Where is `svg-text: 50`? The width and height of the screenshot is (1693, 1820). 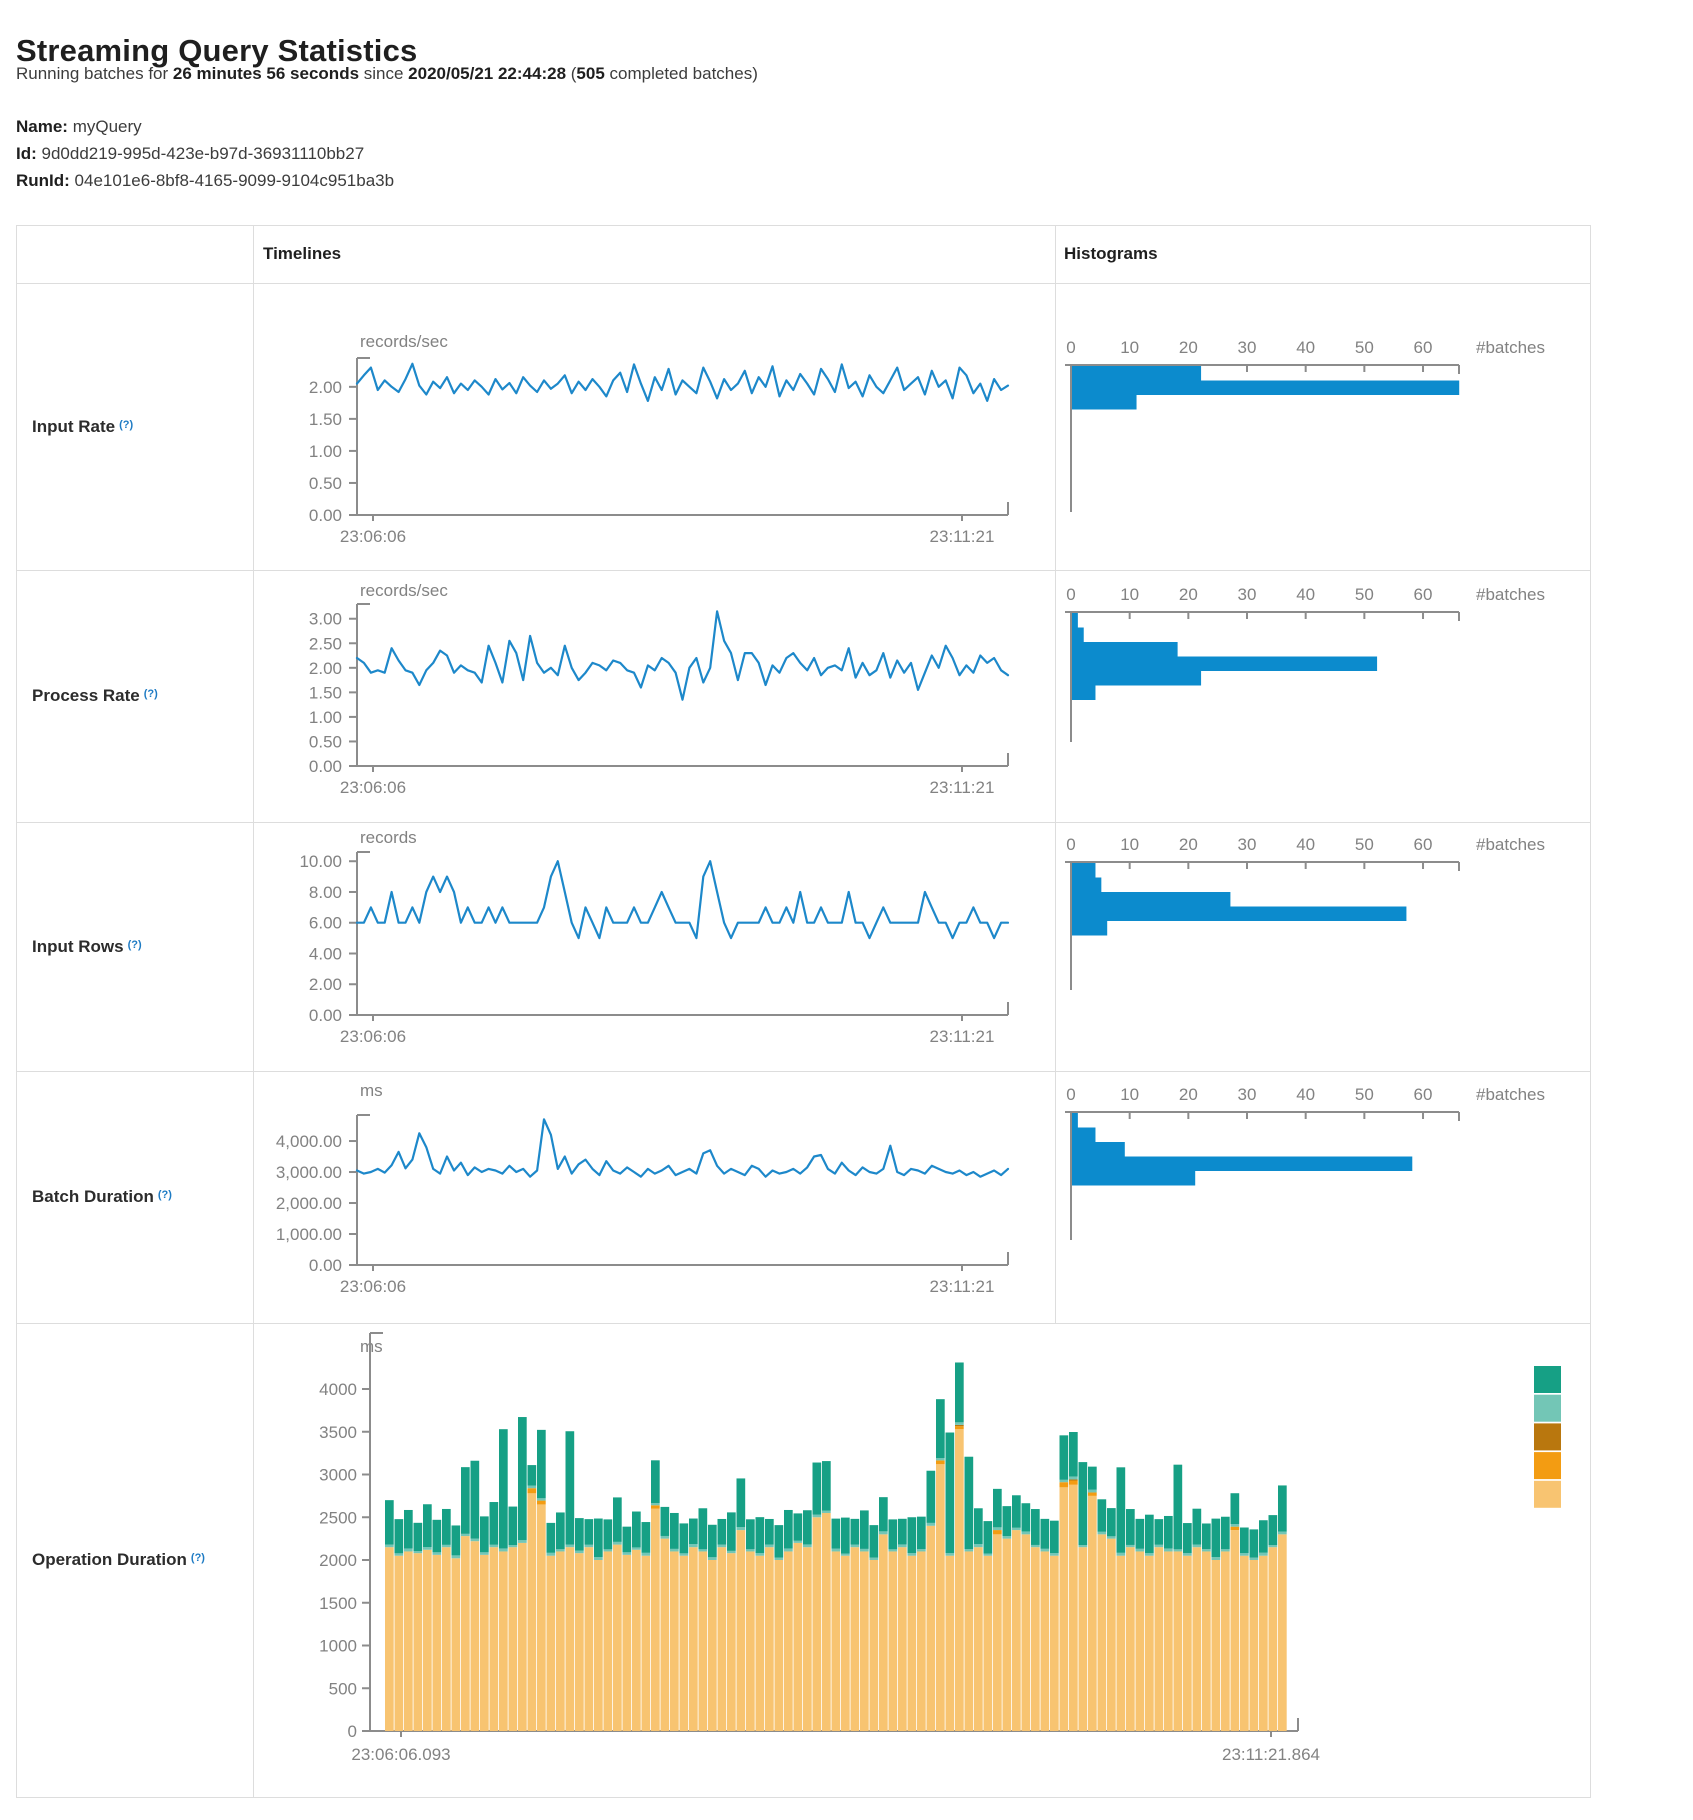
svg-text: 50 is located at coordinates (1364, 347).